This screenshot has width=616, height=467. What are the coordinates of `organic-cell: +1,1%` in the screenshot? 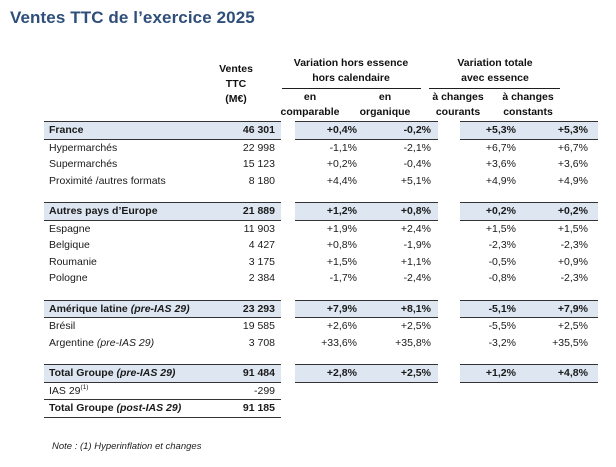 It's located at (415, 261).